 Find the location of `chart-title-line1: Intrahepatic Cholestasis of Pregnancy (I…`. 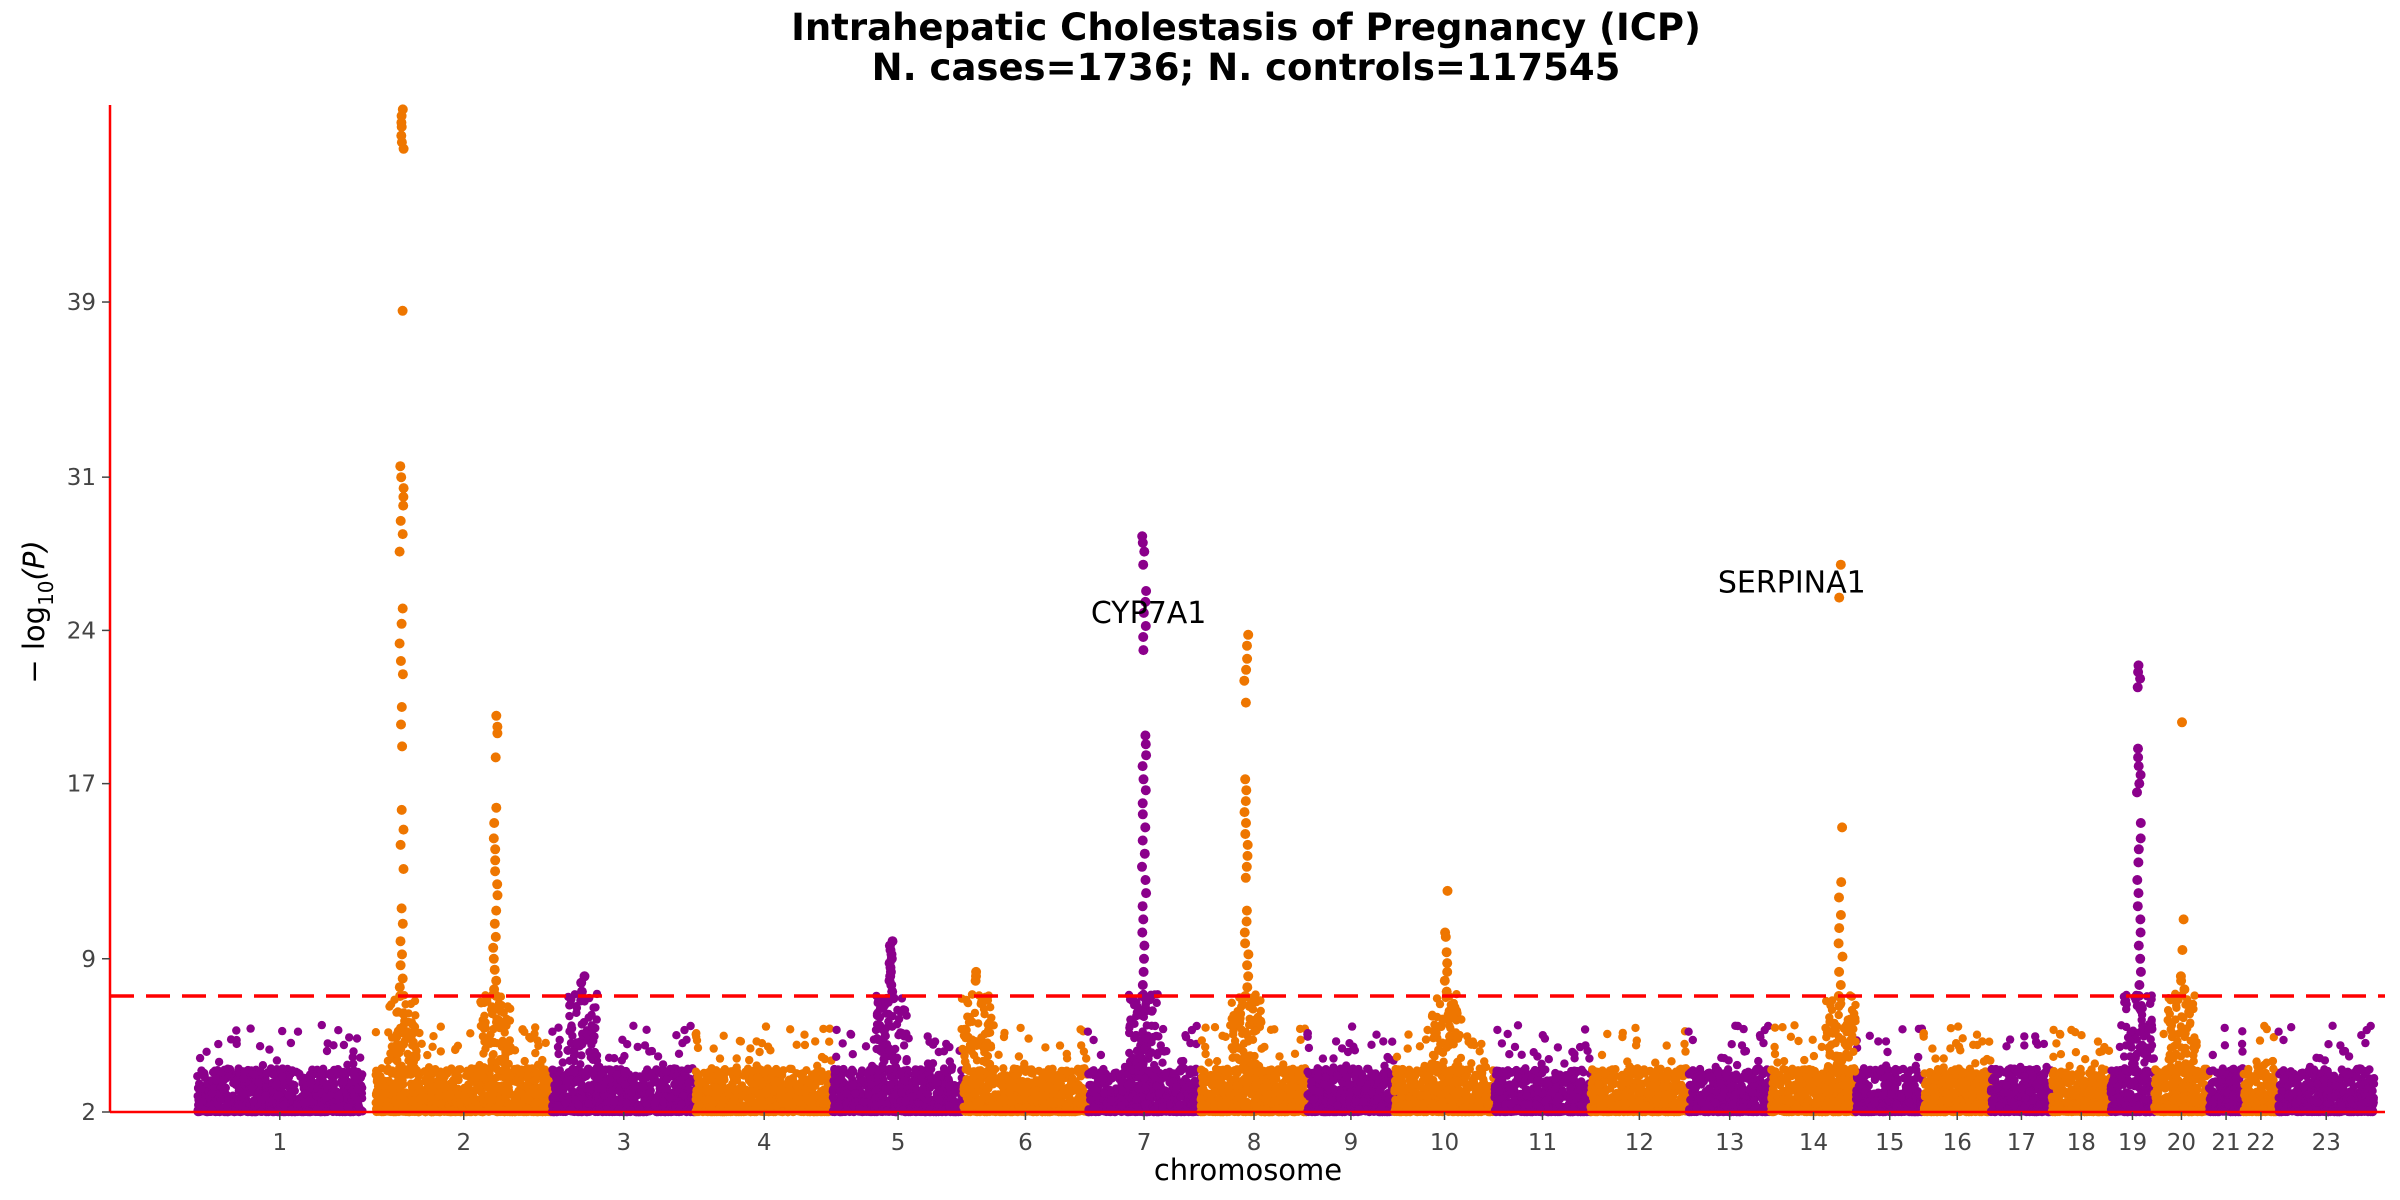

chart-title-line1: Intrahepatic Cholestasis of Pregnancy (I… is located at coordinates (1246, 27).